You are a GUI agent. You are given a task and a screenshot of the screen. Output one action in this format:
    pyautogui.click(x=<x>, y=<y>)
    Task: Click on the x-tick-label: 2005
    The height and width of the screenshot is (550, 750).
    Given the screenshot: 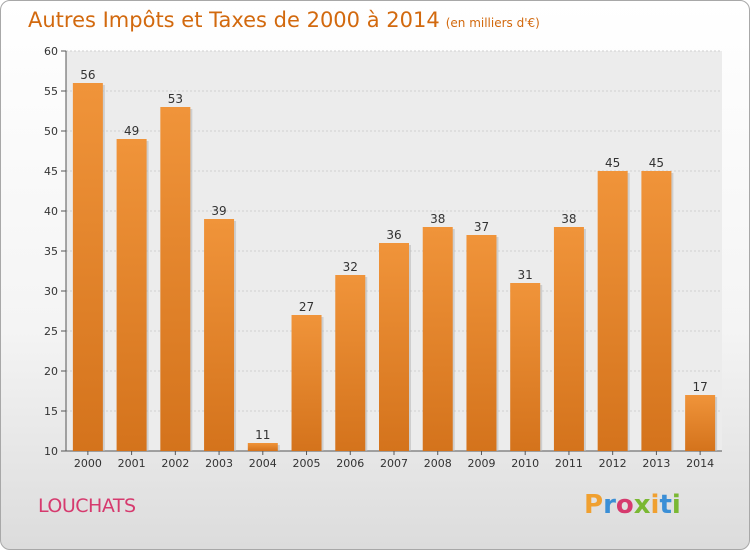 What is the action you would take?
    pyautogui.click(x=307, y=463)
    